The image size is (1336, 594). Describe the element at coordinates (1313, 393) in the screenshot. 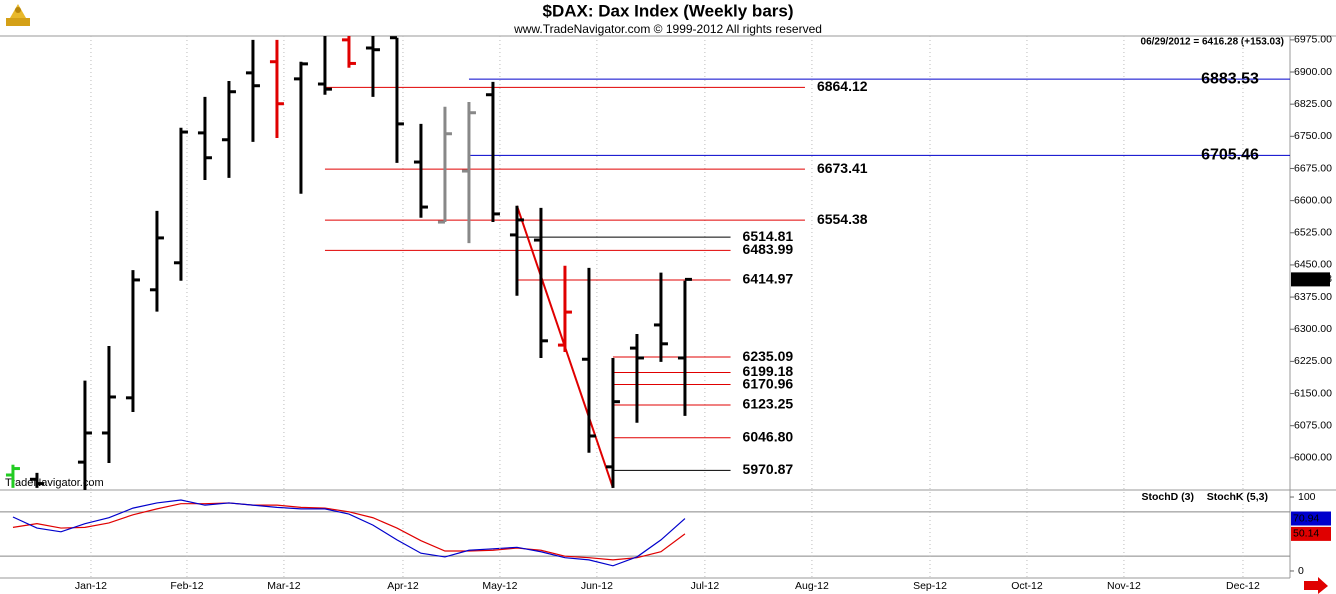

I see `y-tick-label: 6150.00` at that location.